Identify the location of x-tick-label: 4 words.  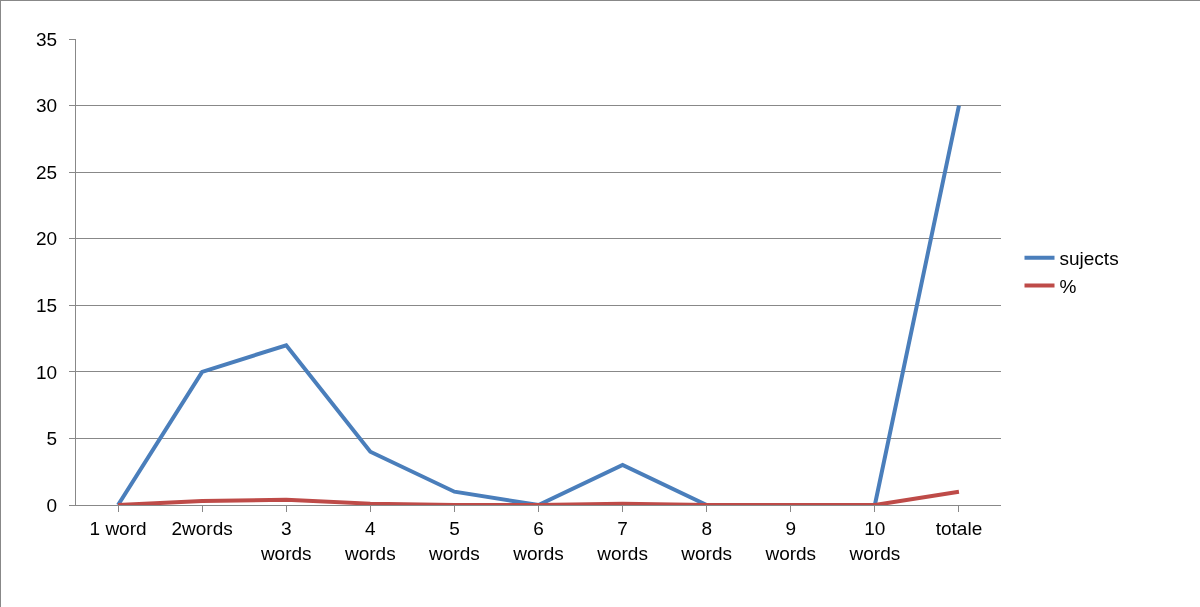
(369, 540).